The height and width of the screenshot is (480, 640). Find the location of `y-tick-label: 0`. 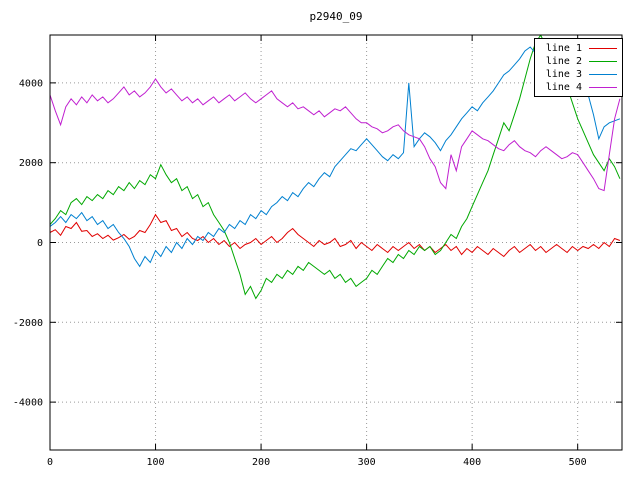

y-tick-label: 0 is located at coordinates (40, 243).